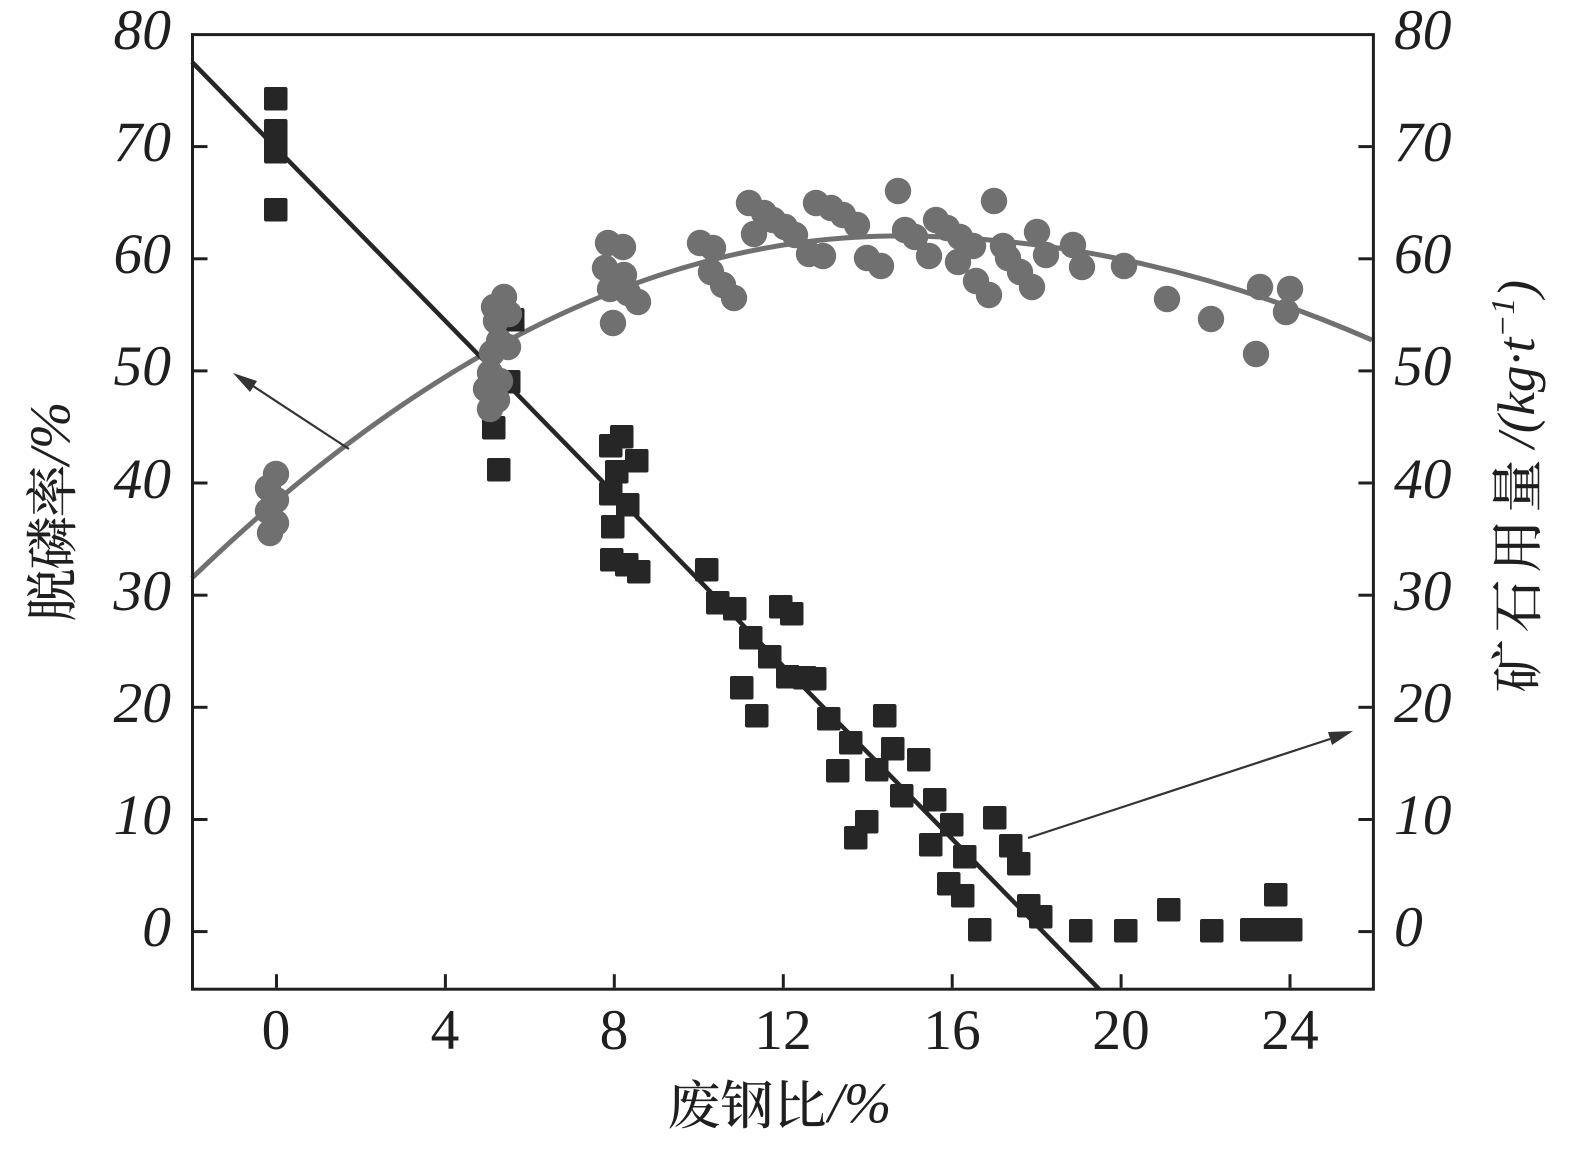 The height and width of the screenshot is (1151, 1575). I want to click on svg-text: 8, so click(614, 1030).